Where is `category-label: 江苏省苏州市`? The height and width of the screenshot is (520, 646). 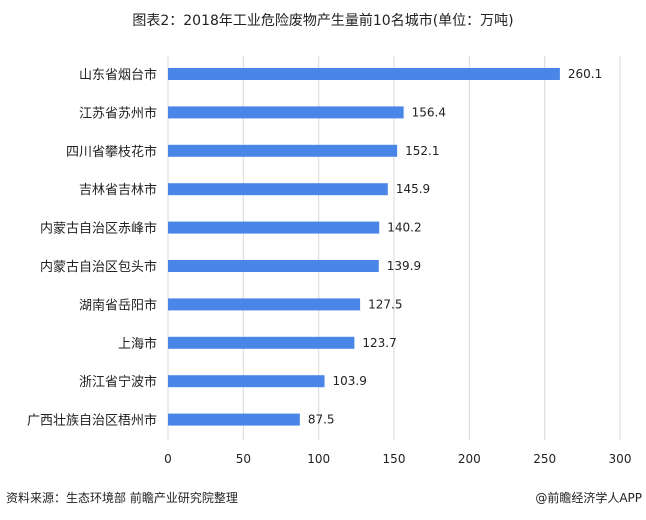 category-label: 江苏省苏州市 is located at coordinates (118, 113).